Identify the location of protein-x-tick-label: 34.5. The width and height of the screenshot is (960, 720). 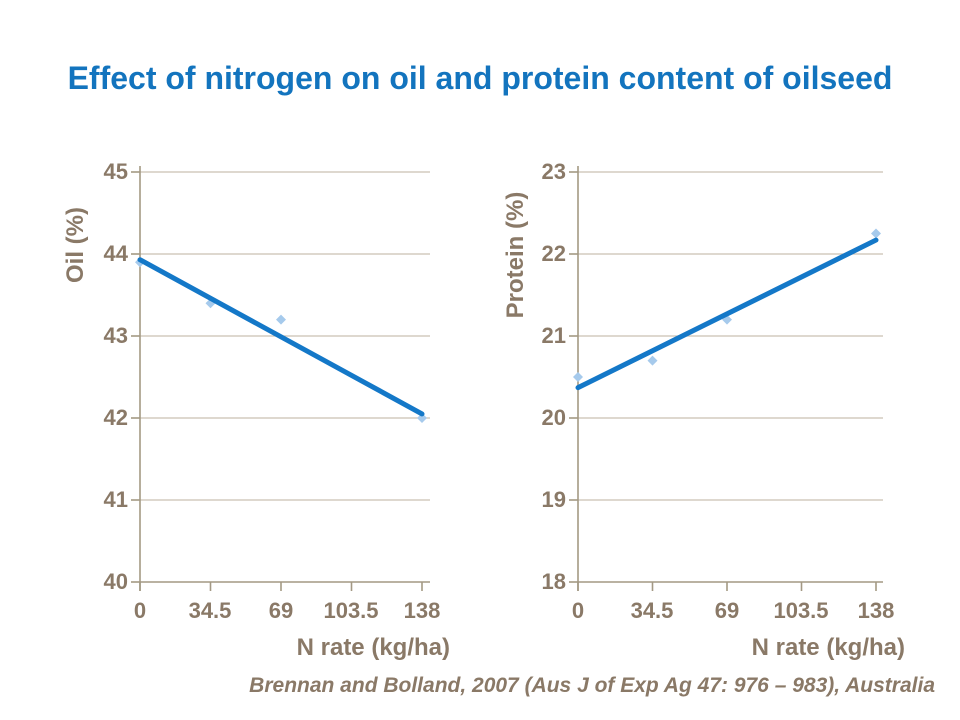
(652, 610).